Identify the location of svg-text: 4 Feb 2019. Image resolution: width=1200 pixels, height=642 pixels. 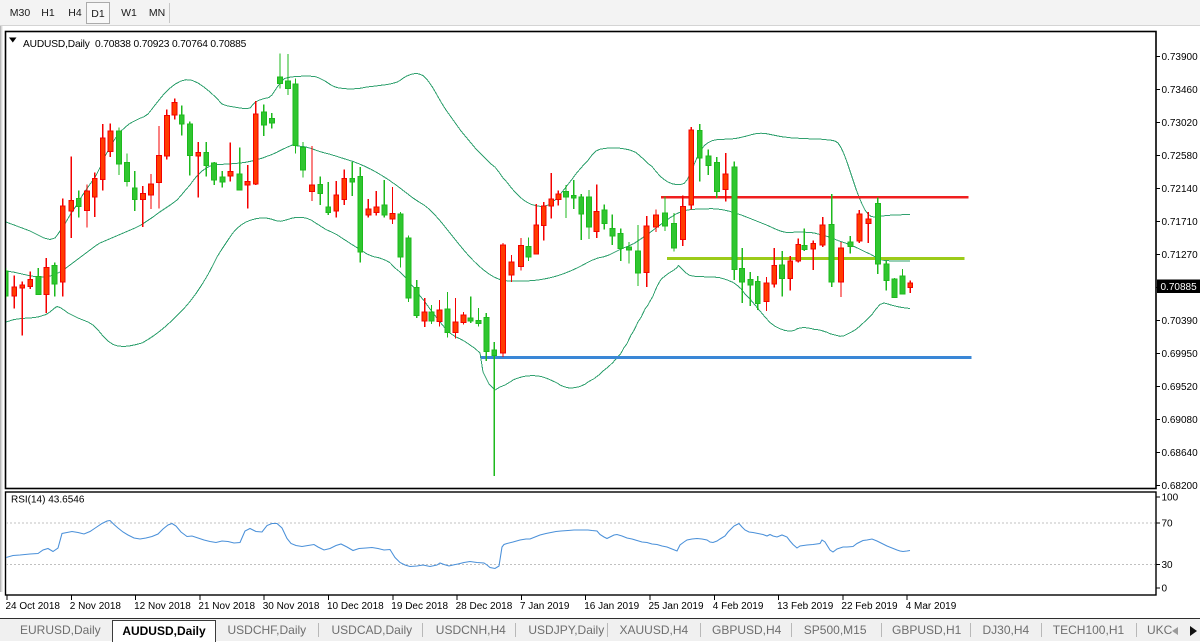
(738, 606).